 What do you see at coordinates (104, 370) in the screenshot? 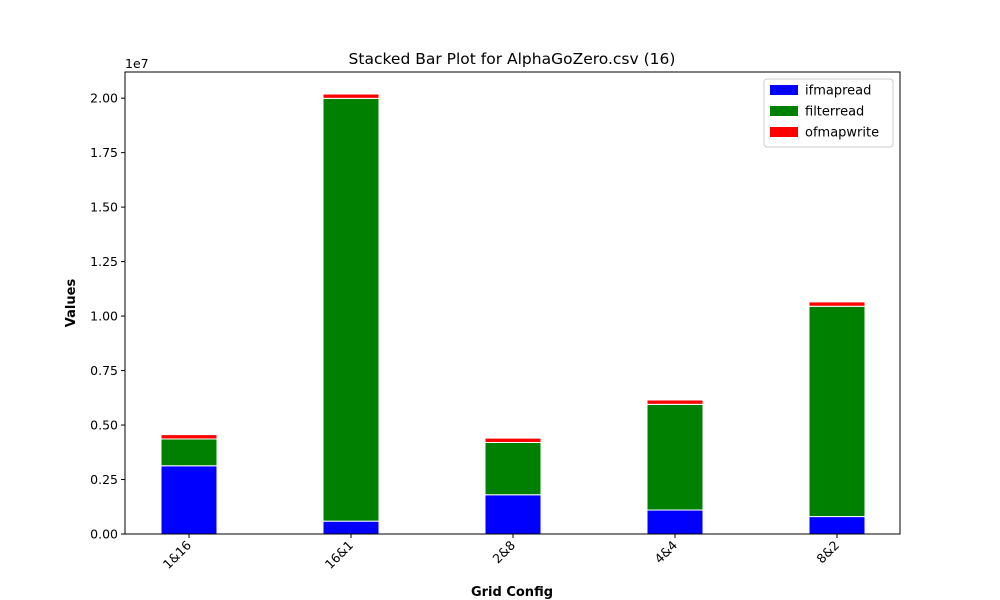
I see `y-tick-label: 0.75` at bounding box center [104, 370].